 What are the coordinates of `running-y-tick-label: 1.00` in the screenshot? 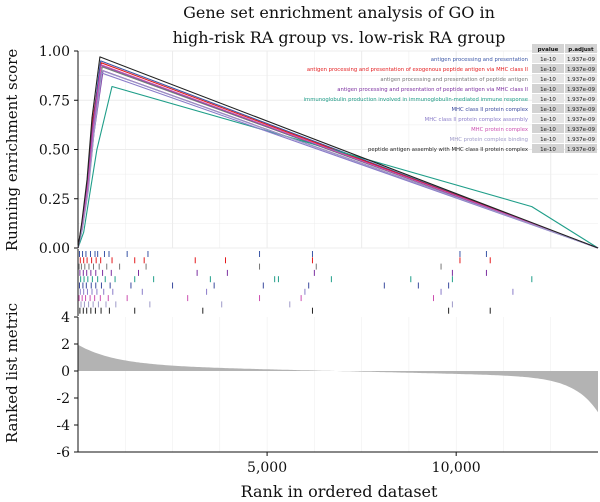 It's located at (54, 52).